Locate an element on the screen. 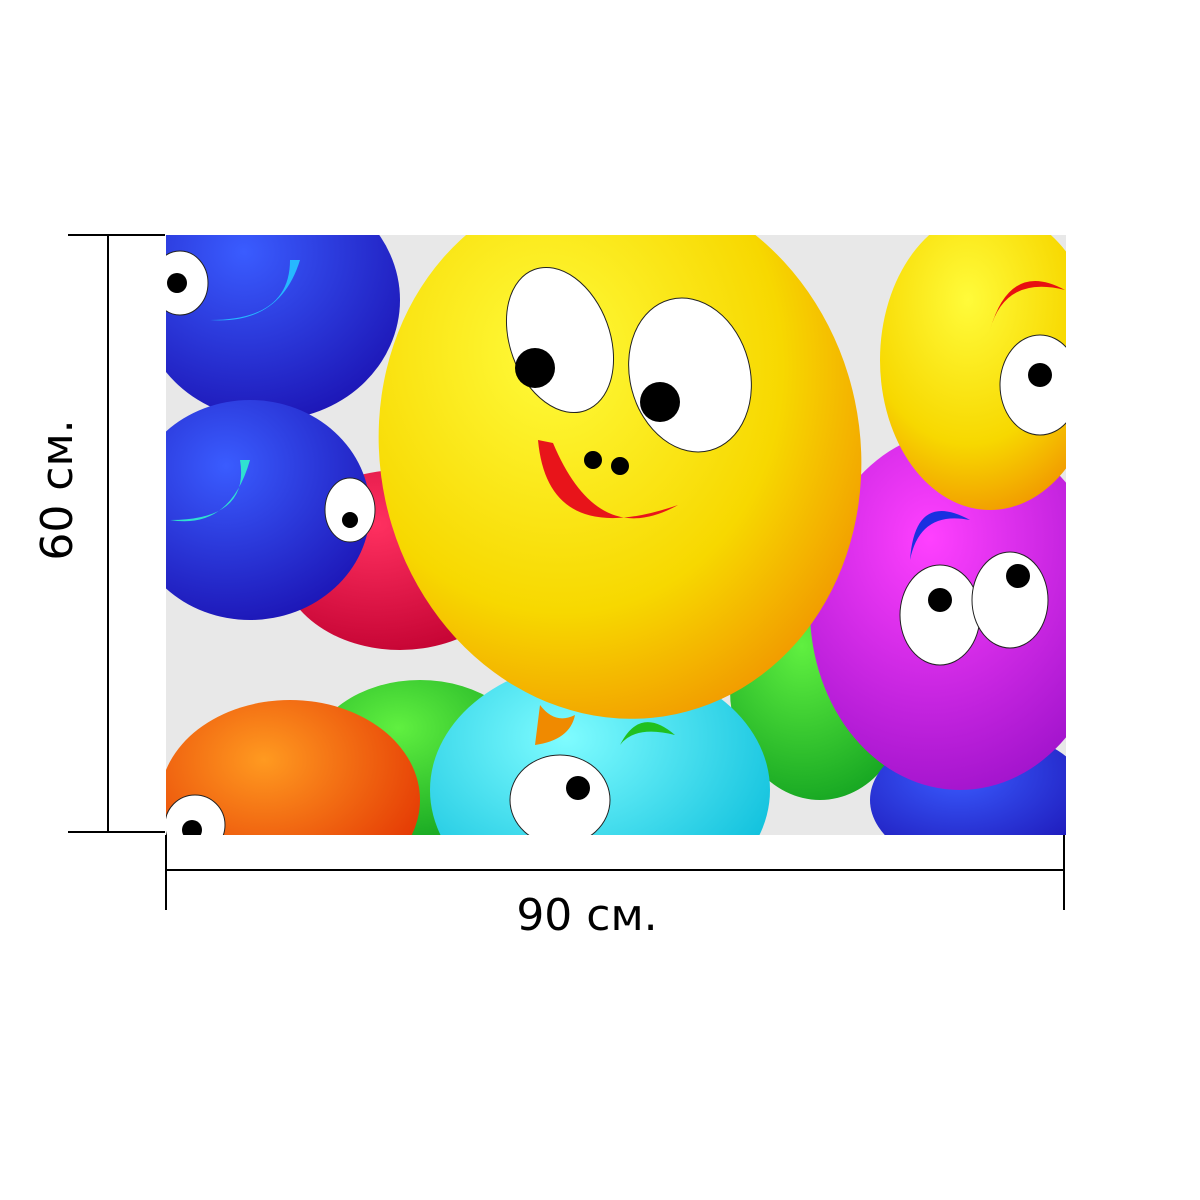 The image size is (1200, 1200). width-label: 90 см. is located at coordinates (586, 915).